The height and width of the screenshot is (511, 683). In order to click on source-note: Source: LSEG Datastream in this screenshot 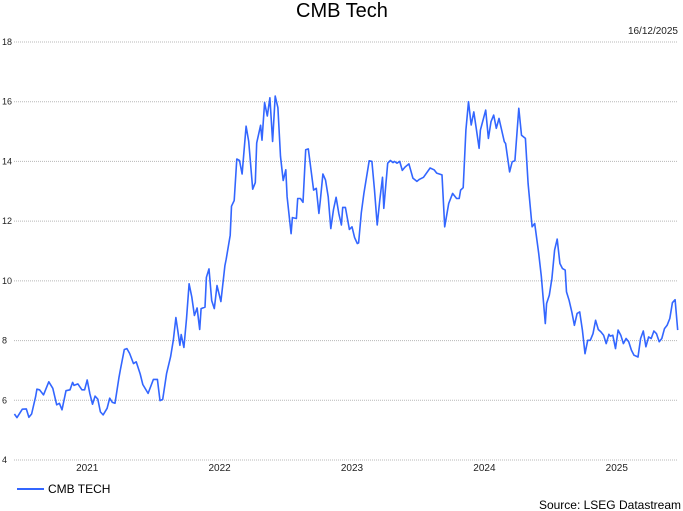, I will do `click(610, 504)`.